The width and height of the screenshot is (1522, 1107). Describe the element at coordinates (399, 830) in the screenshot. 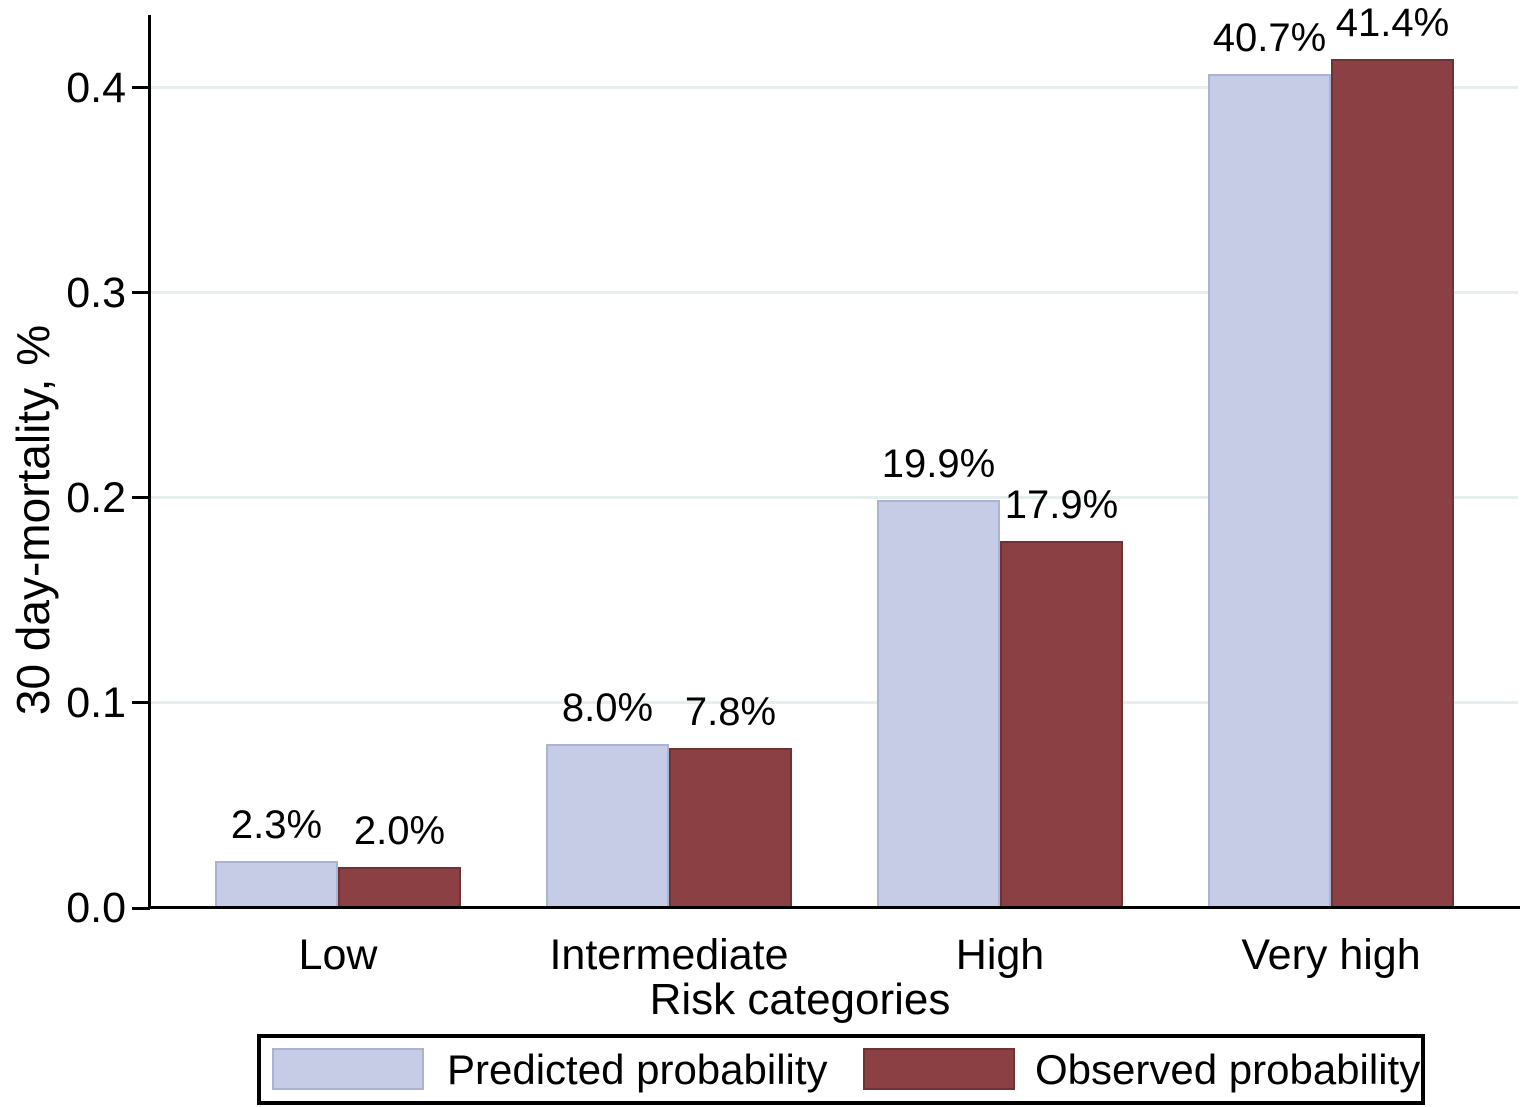

I see `bar-label-observed-probability-low: 2.0%` at that location.